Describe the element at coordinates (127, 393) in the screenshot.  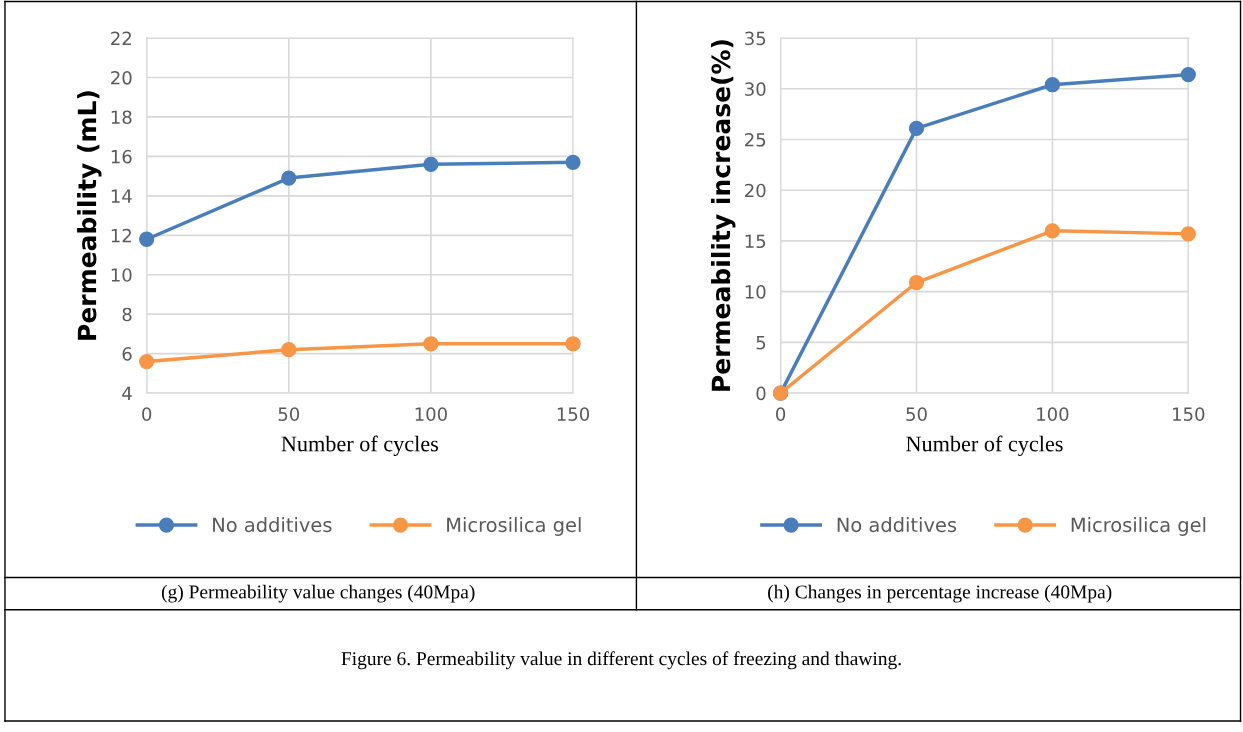
I see `y-tick-label: 4` at that location.